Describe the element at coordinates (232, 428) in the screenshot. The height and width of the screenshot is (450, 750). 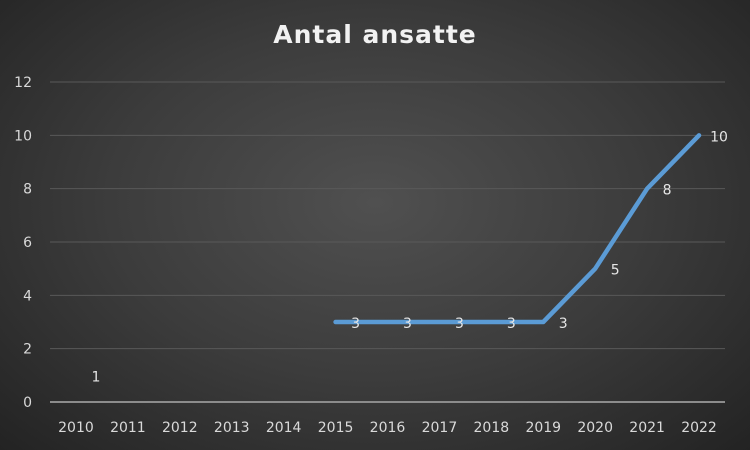
I see `x-tick-label: 2013` at that location.